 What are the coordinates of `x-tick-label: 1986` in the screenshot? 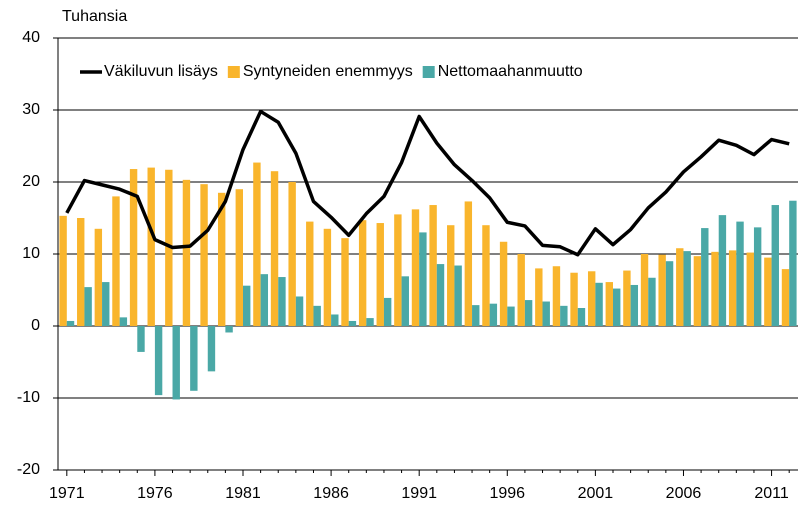 It's located at (331, 493).